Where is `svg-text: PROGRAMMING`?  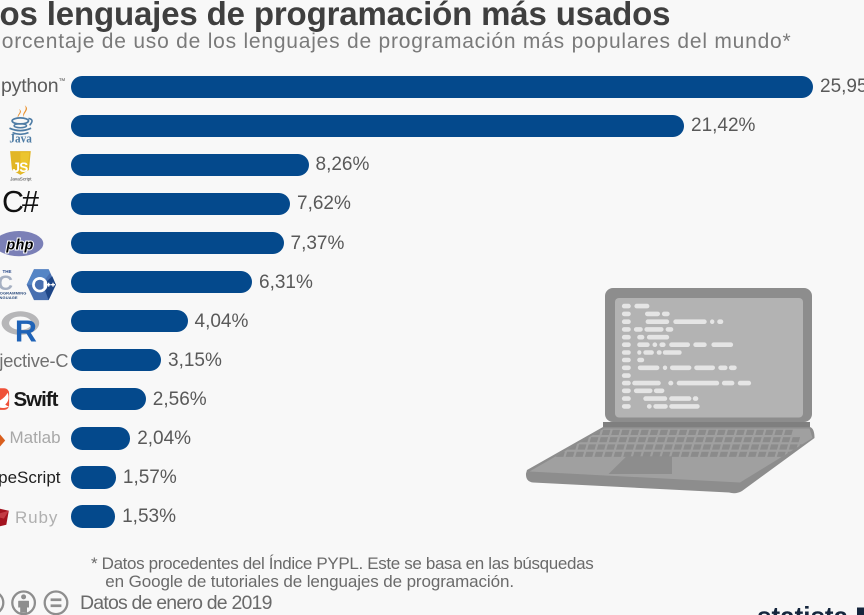 svg-text: PROGRAMMING is located at coordinates (13, 292).